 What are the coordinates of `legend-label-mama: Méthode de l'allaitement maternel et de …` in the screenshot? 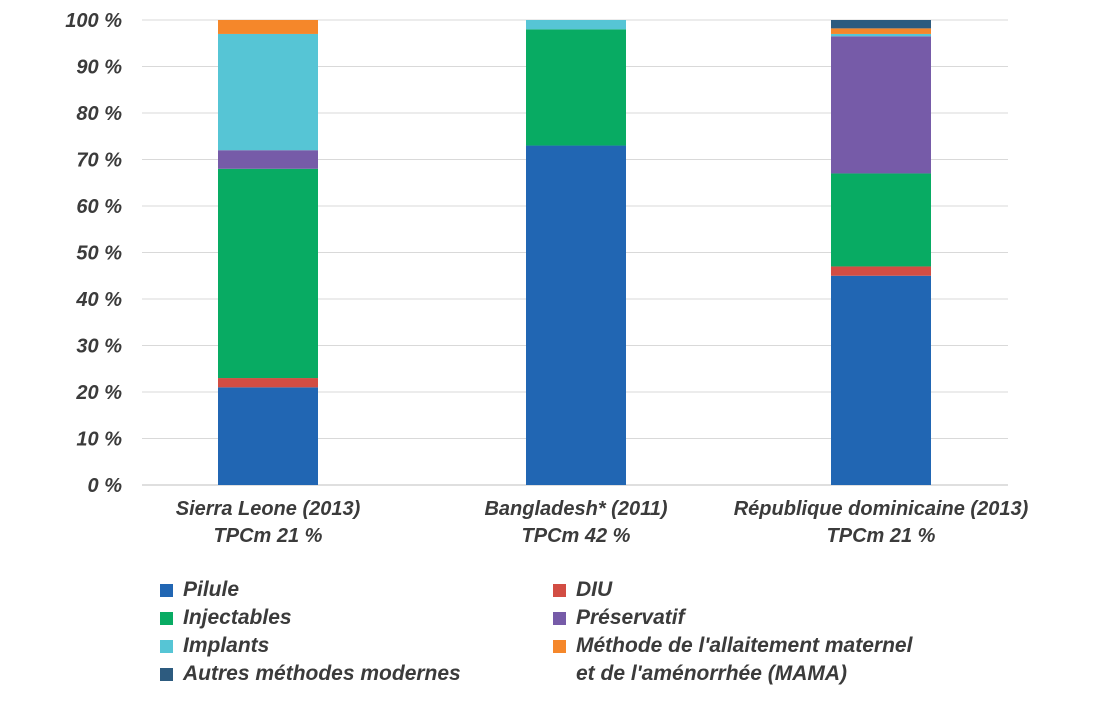 It's located at (744, 659).